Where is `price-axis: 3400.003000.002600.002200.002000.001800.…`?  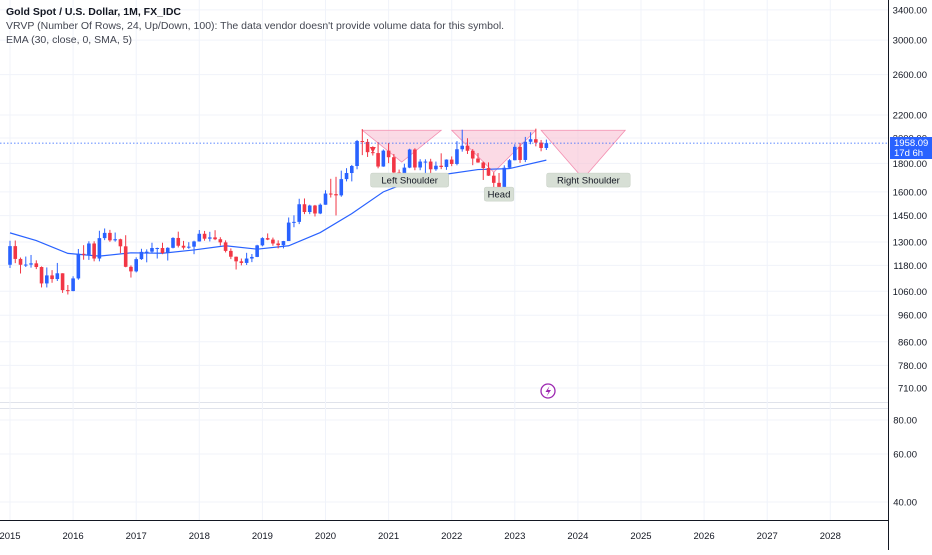
price-axis: 3400.003000.002600.002200.002000.001800.… is located at coordinates (910, 275).